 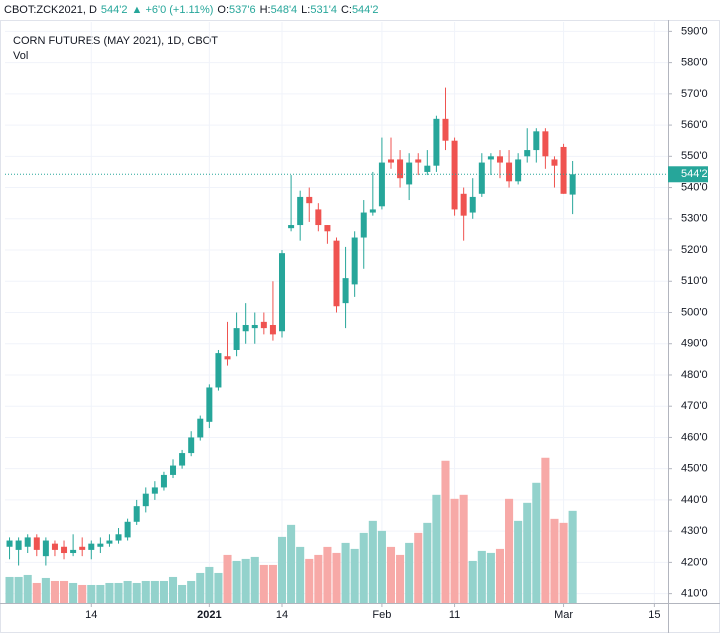 I want to click on last-price-box, so click(x=688, y=174).